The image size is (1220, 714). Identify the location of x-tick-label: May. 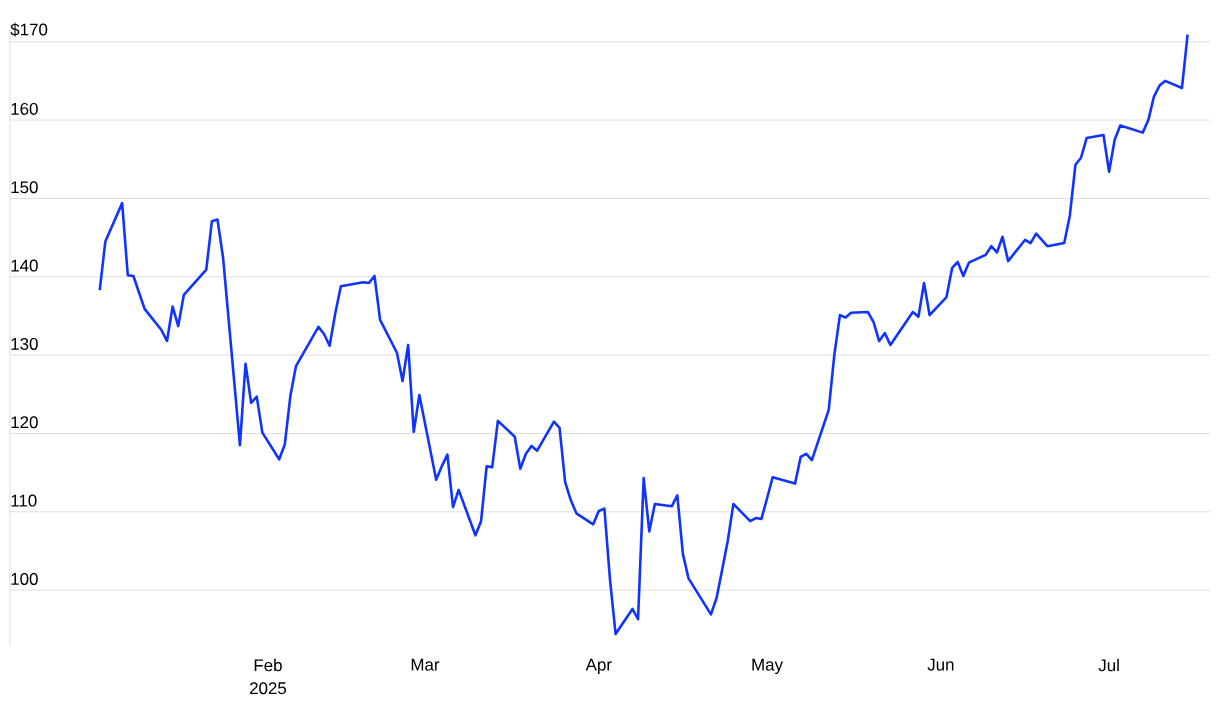
(767, 666).